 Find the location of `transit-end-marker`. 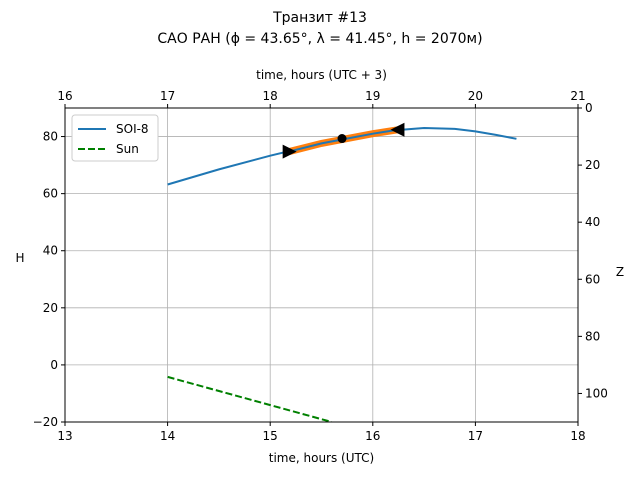

transit-end-marker is located at coordinates (397, 129).